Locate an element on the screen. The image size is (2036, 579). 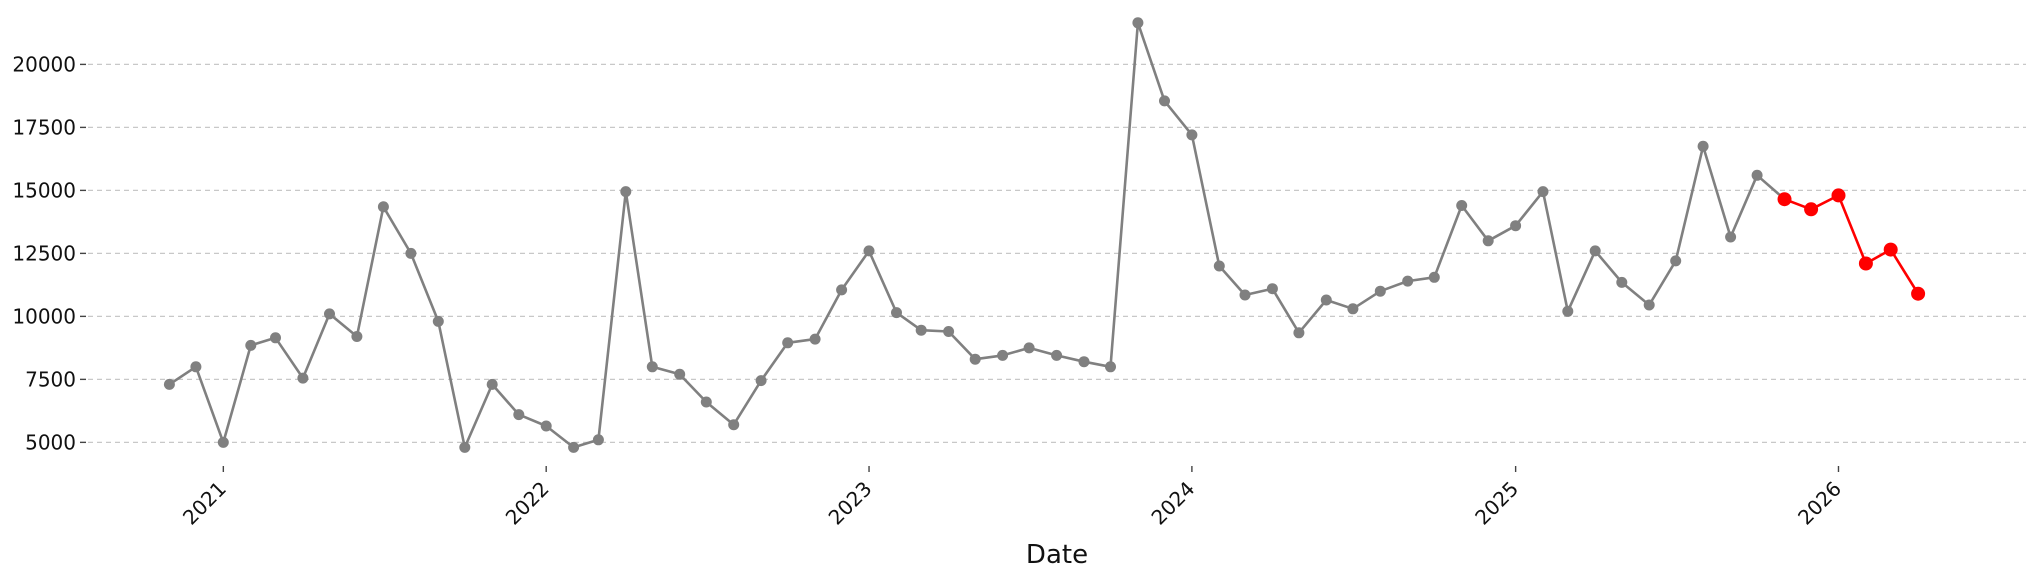
y-tick-label: 5000 is located at coordinates (50, 442).